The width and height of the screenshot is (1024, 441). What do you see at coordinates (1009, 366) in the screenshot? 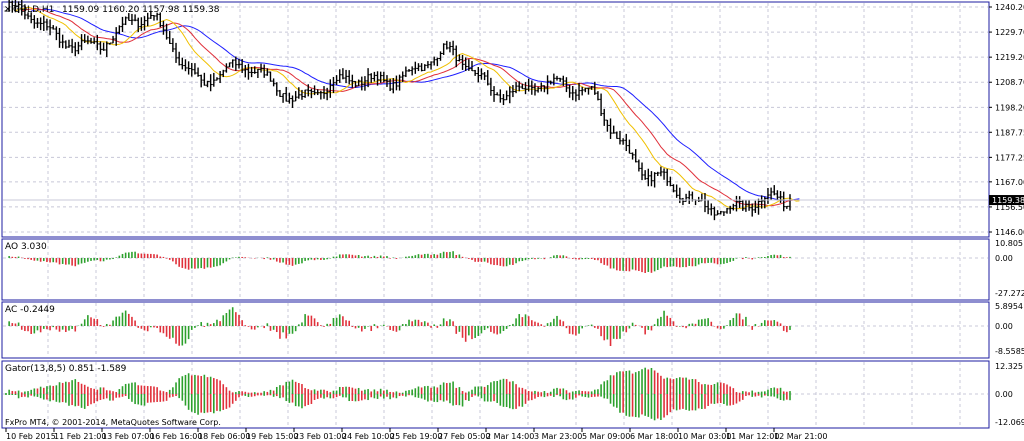
I see `indicator-scale-label: 12.325` at bounding box center [1009, 366].